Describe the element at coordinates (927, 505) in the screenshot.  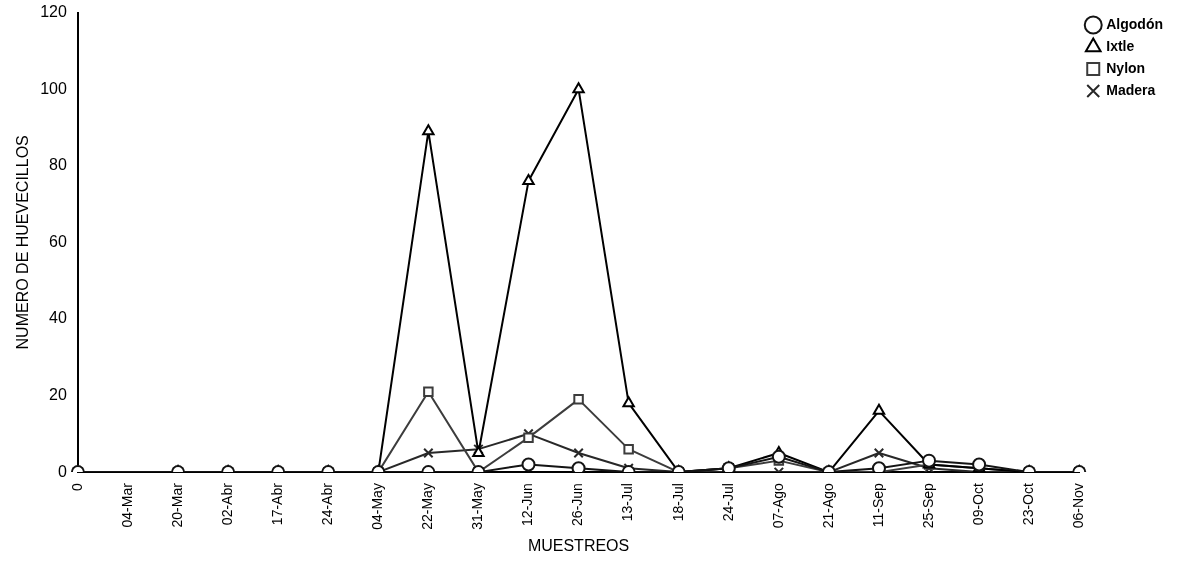
I see `x-tick-label: 25-Sep` at that location.